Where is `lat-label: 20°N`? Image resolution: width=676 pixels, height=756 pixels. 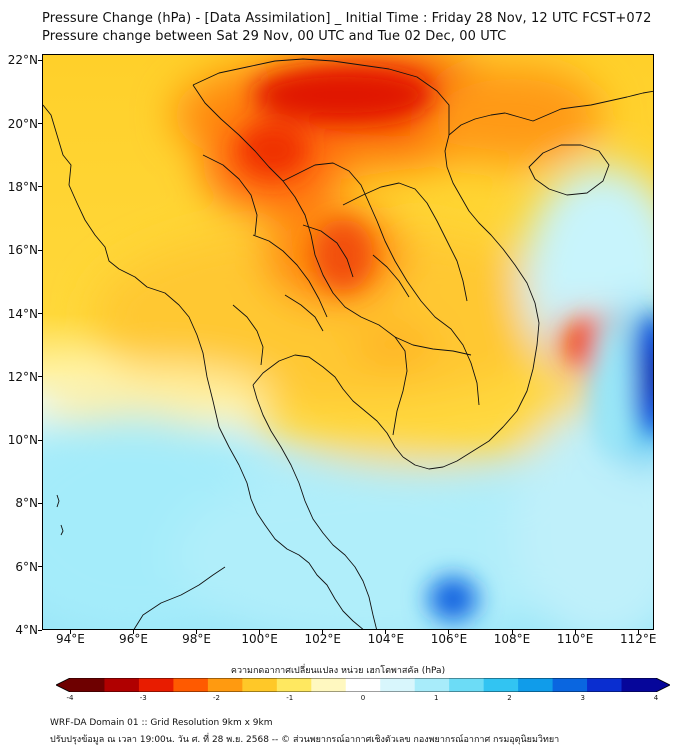
lat-label: 20°N is located at coordinates (22, 123).